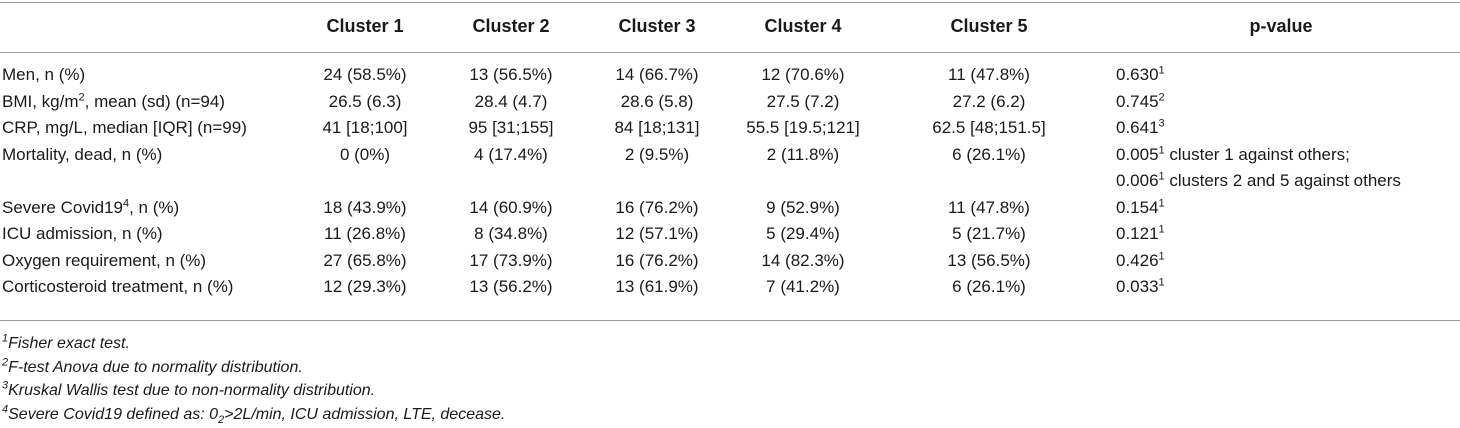 The width and height of the screenshot is (1460, 428). What do you see at coordinates (365, 25) in the screenshot?
I see `header-cluster-1: Cluster 1` at bounding box center [365, 25].